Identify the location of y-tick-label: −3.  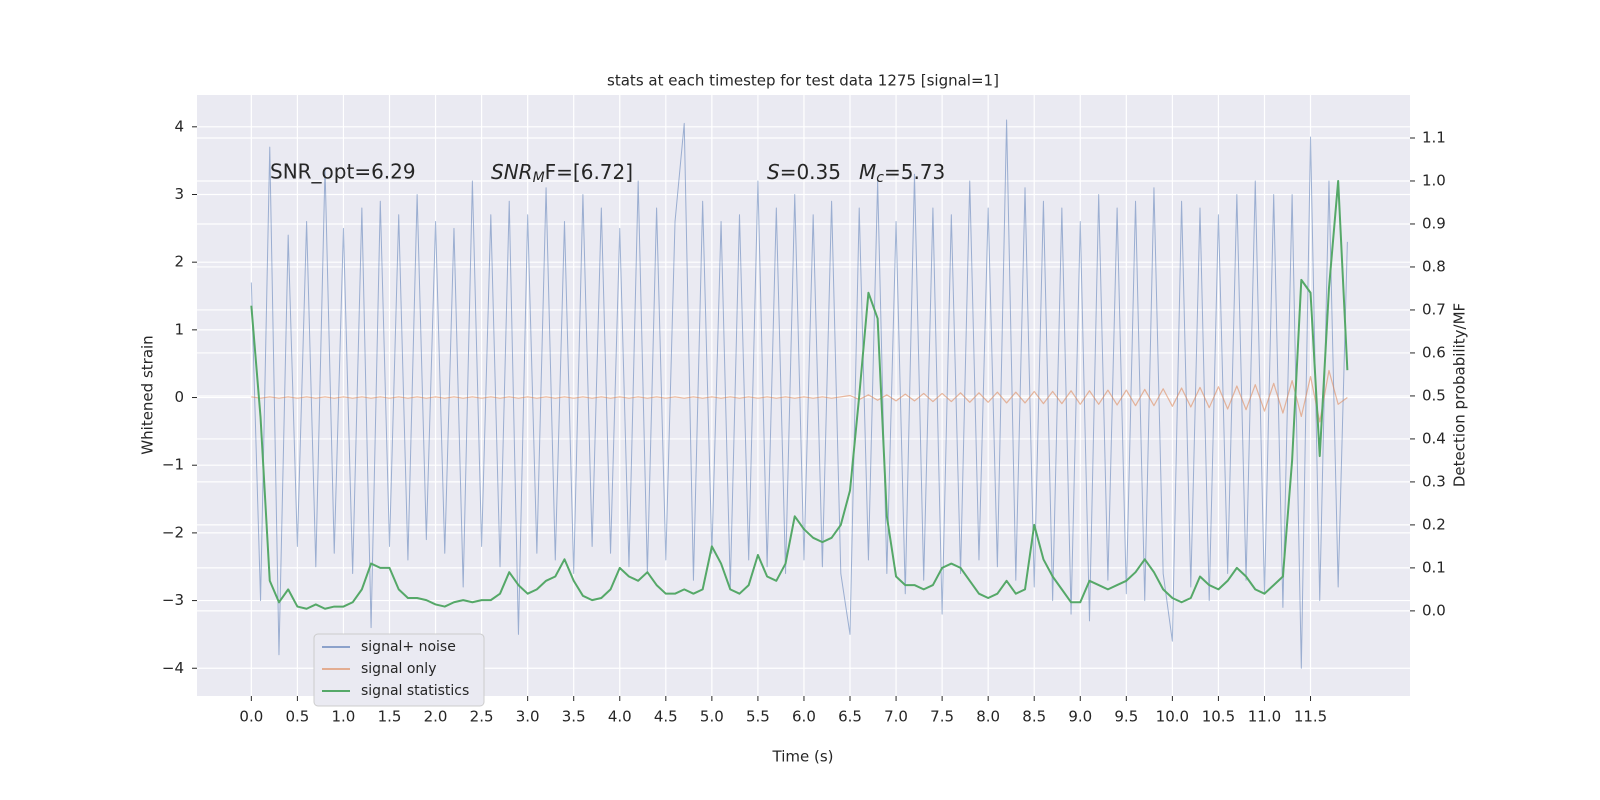
(173, 600).